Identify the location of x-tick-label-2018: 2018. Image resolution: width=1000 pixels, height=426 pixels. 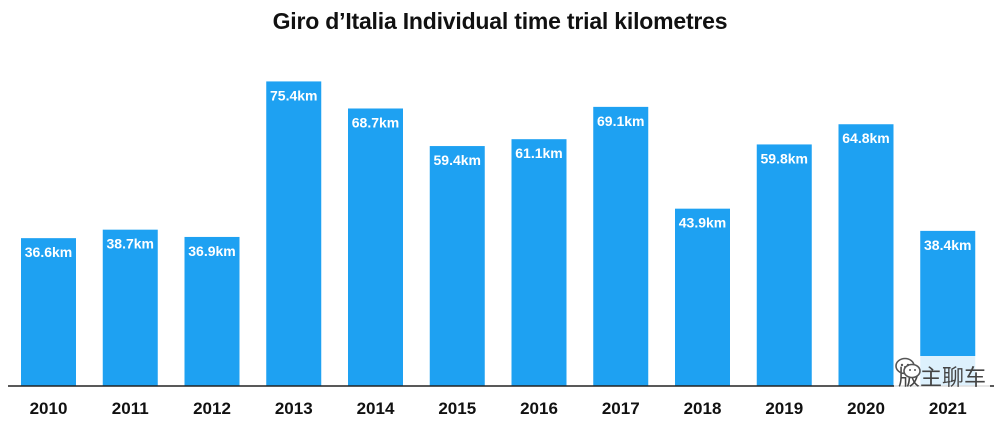
(703, 408).